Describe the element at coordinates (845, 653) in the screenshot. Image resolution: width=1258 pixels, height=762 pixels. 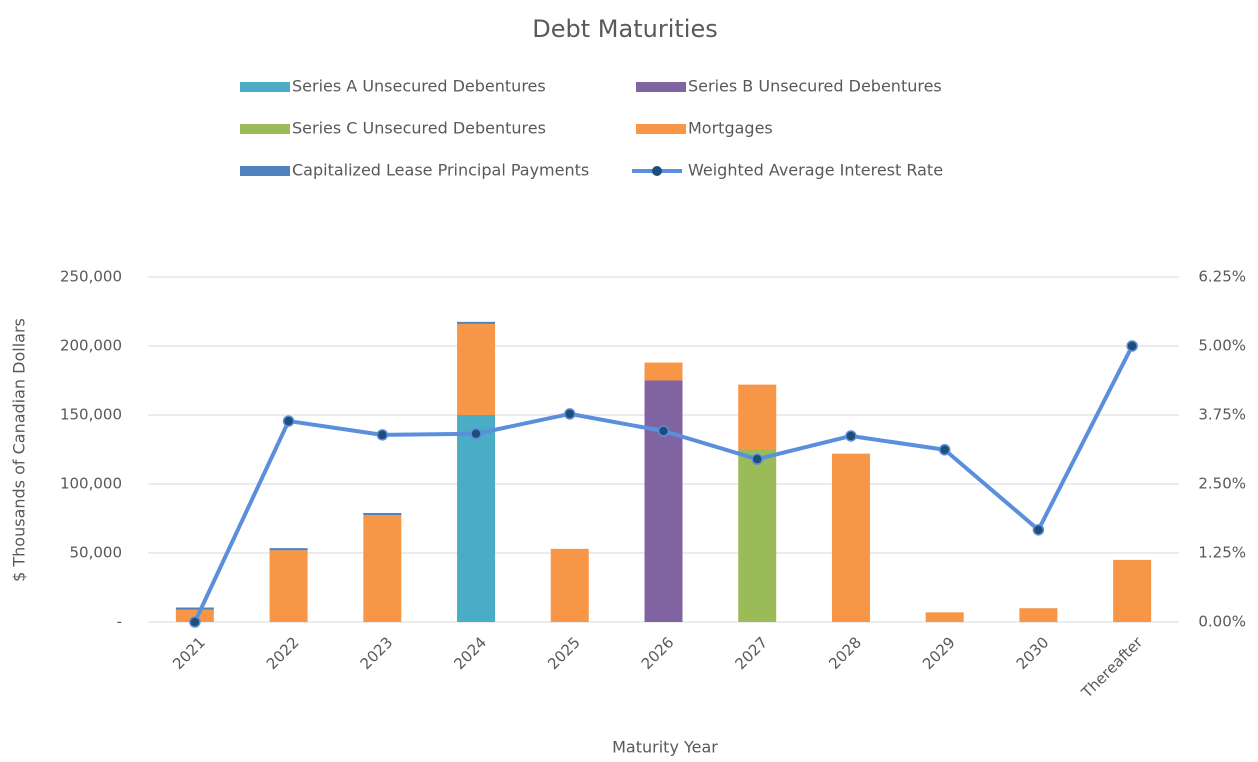
I see `x-tick-label: 2028` at that location.